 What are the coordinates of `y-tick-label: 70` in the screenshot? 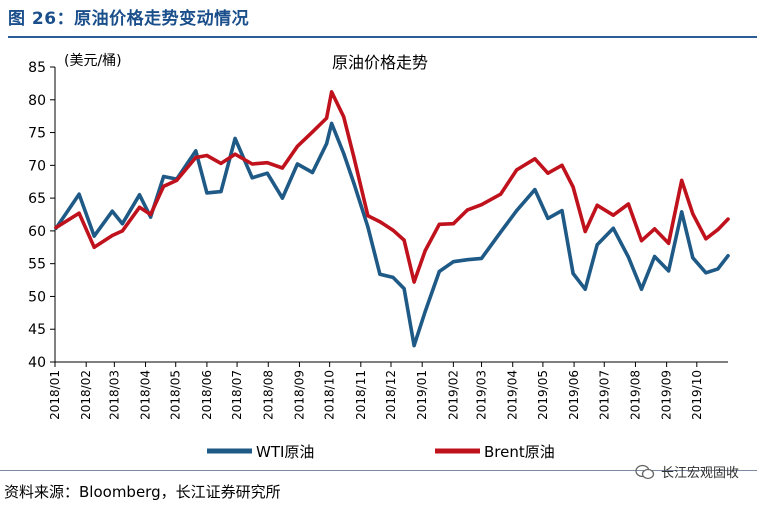 It's located at (37, 166).